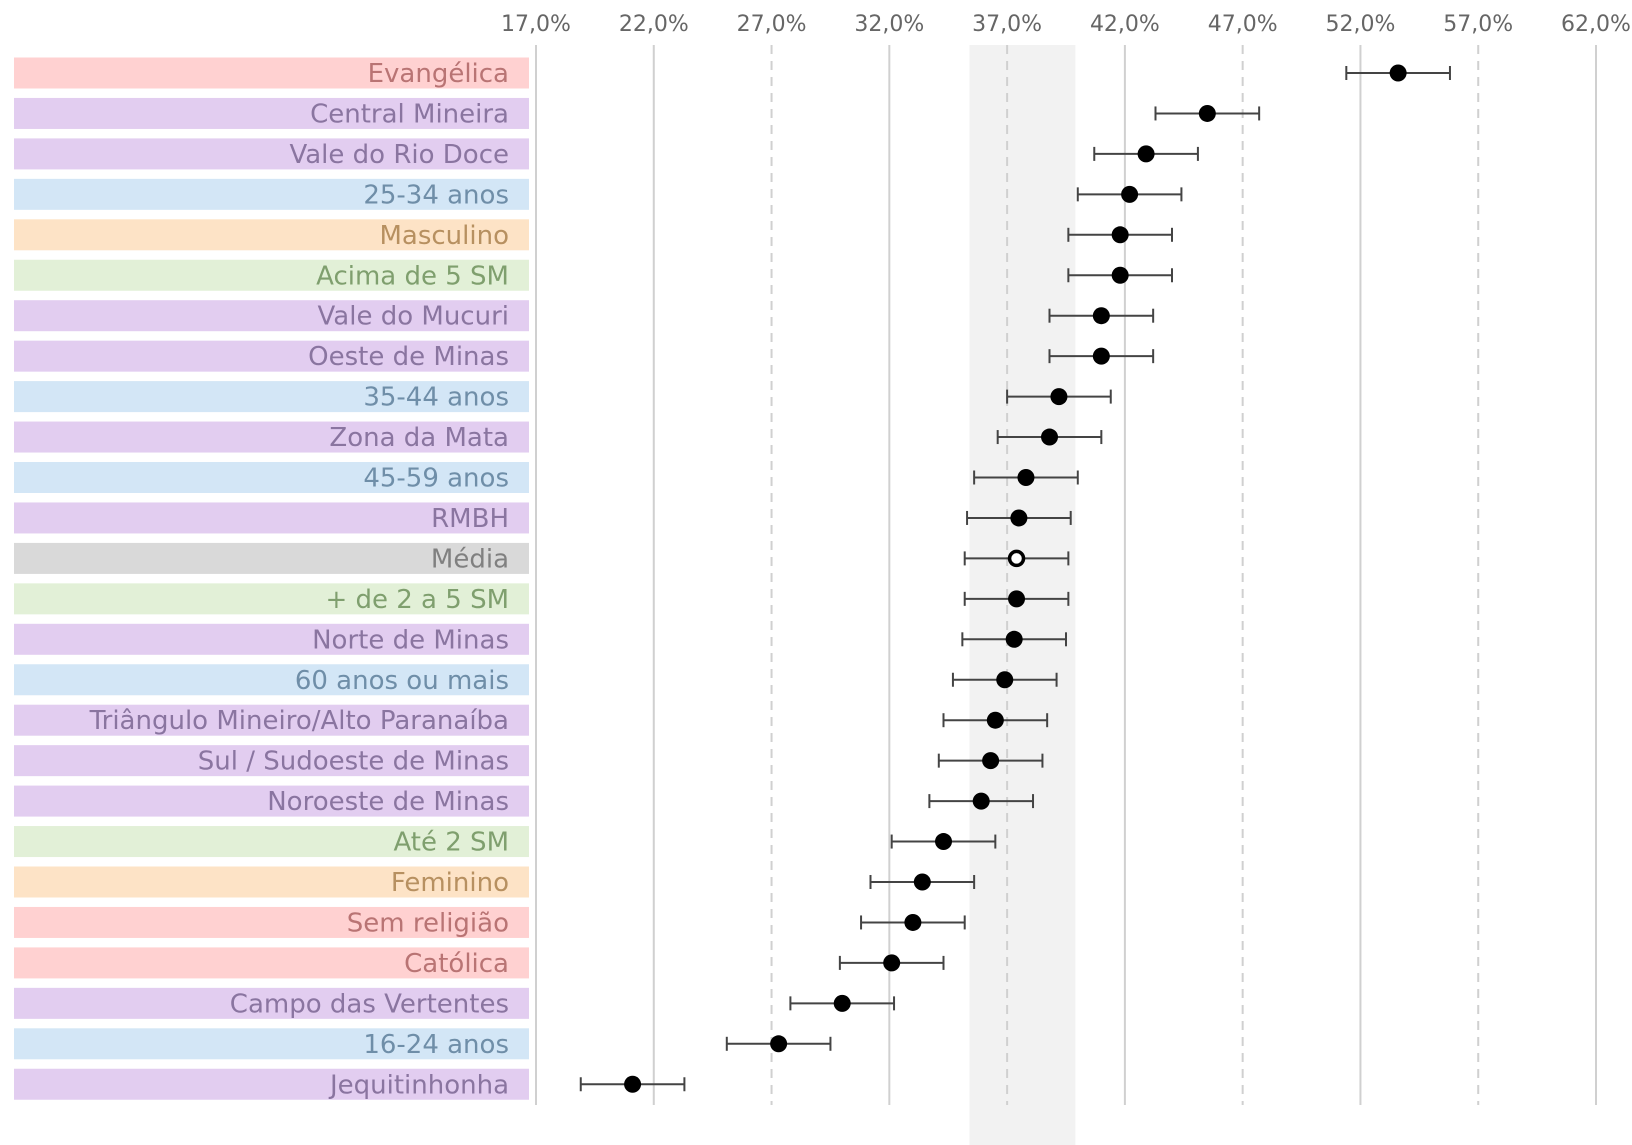 The image size is (1632, 1145). I want to click on category-label: Vale do Mucuri, so click(413, 317).